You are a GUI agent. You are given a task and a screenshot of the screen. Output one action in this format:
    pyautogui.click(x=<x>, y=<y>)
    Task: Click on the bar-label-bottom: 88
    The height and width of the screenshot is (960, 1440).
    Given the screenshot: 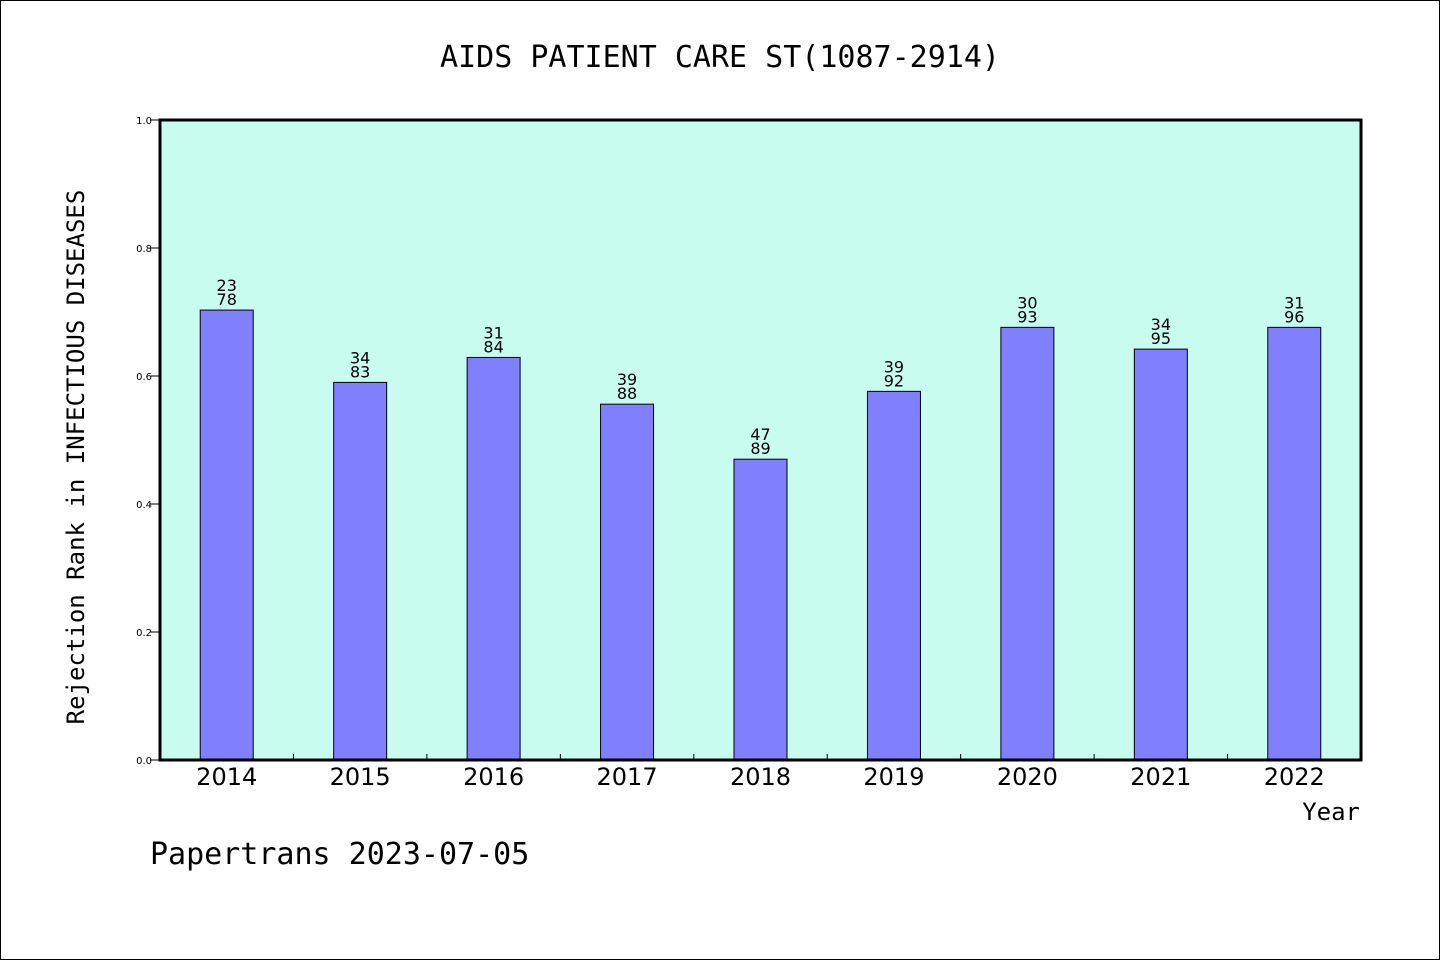 What is the action you would take?
    pyautogui.click(x=627, y=393)
    